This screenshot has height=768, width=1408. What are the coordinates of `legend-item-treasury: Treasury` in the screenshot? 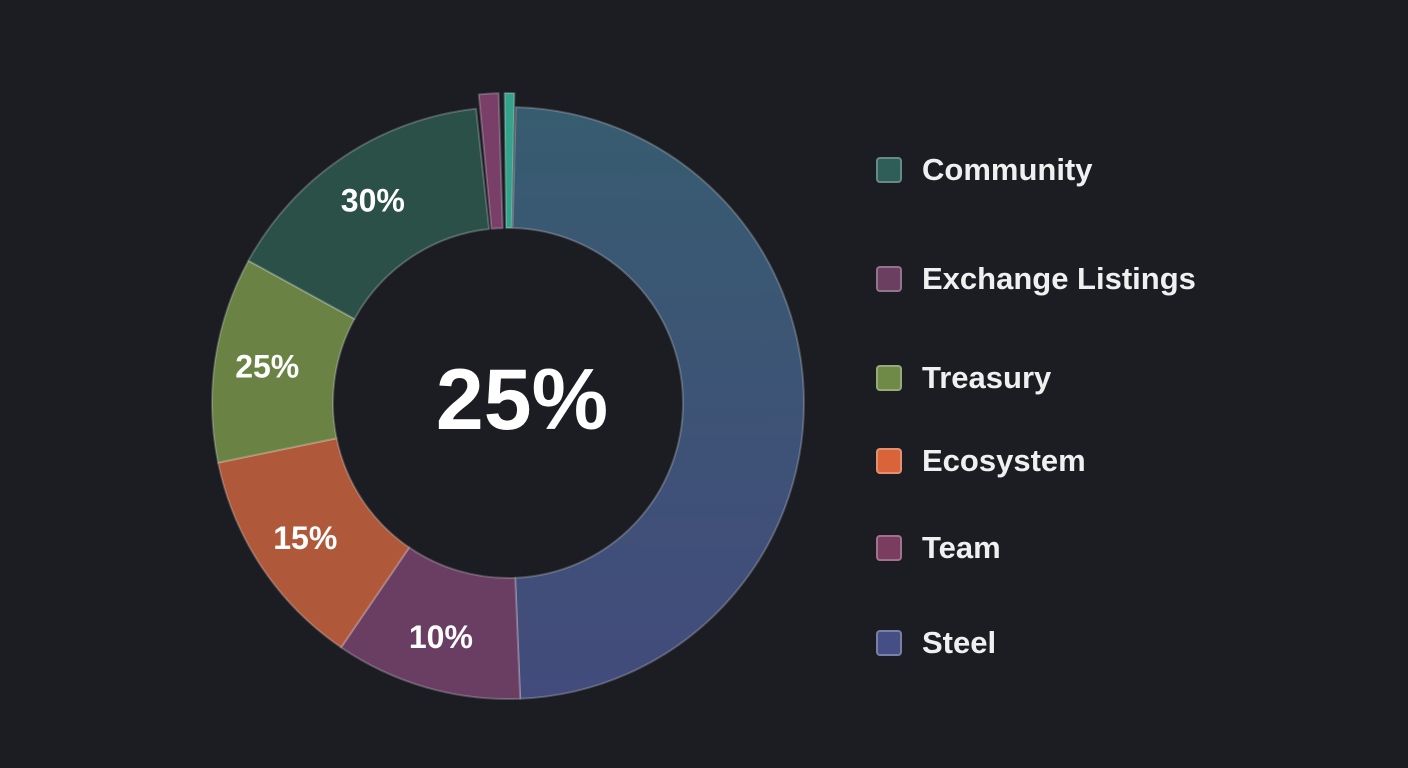 It's located at (963, 378).